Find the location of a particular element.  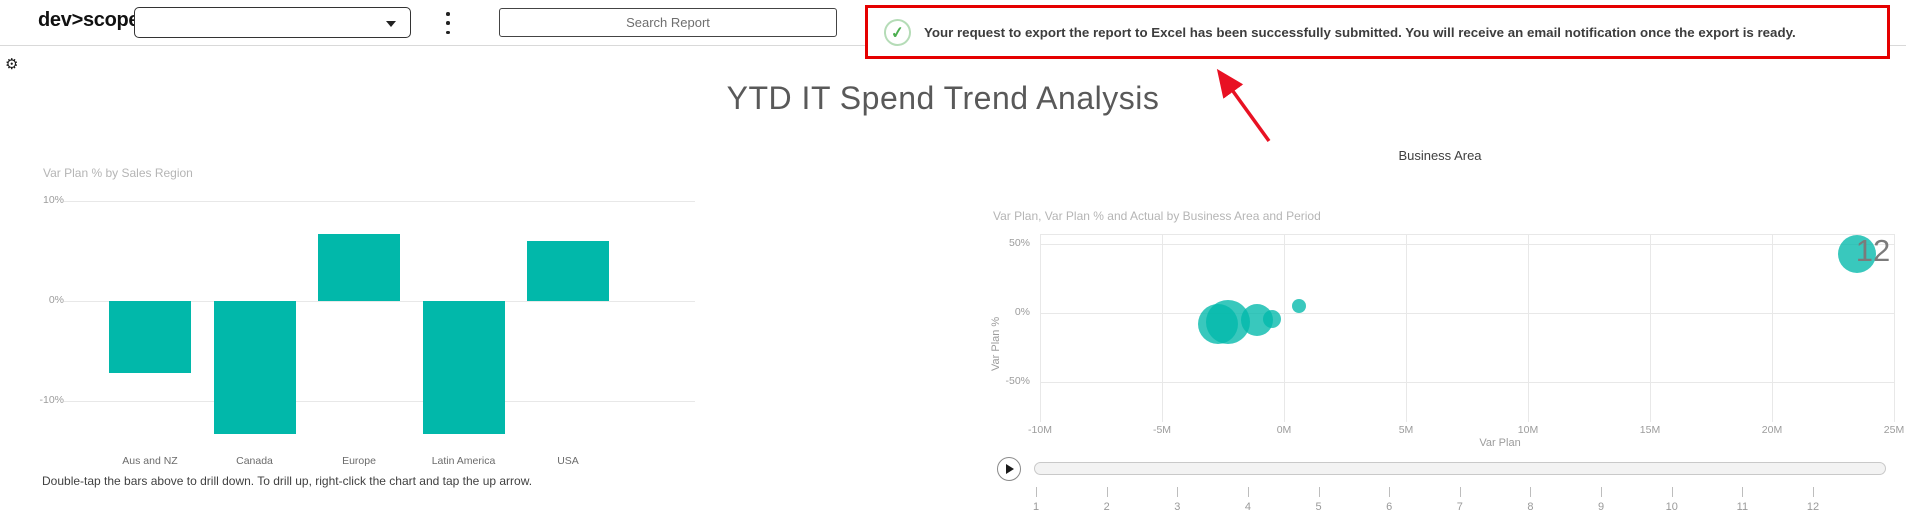

scatter-x-tick-label: 10M is located at coordinates (1528, 430).